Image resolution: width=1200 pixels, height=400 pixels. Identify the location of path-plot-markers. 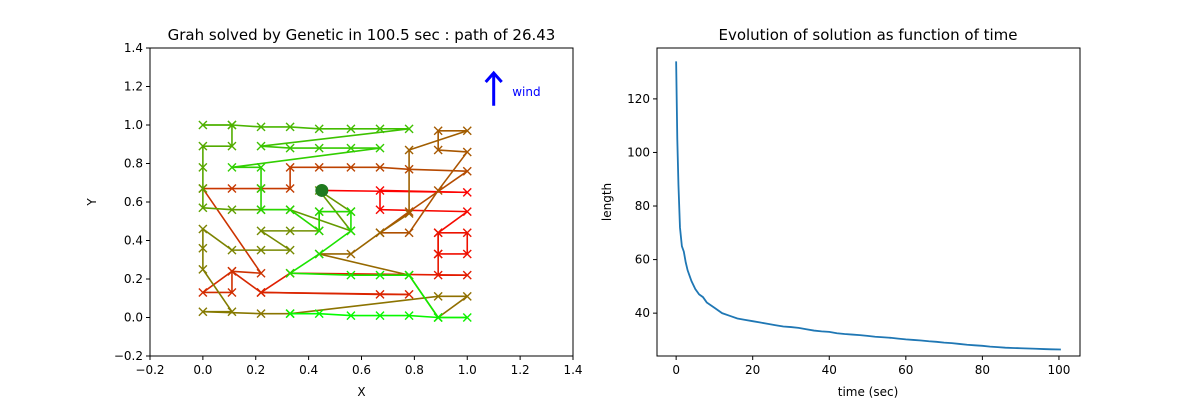
(335, 221).